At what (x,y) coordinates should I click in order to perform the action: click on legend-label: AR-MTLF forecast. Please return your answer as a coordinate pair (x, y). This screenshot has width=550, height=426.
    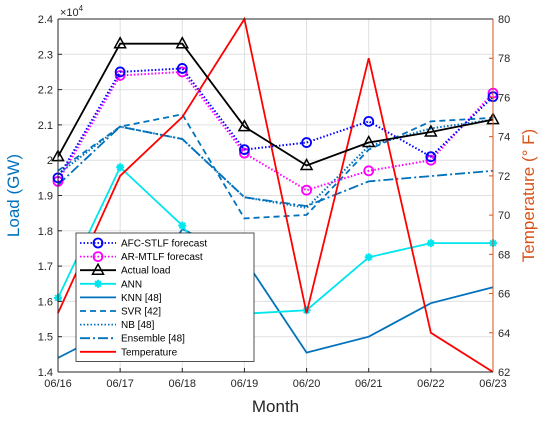
    Looking at the image, I should click on (162, 257).